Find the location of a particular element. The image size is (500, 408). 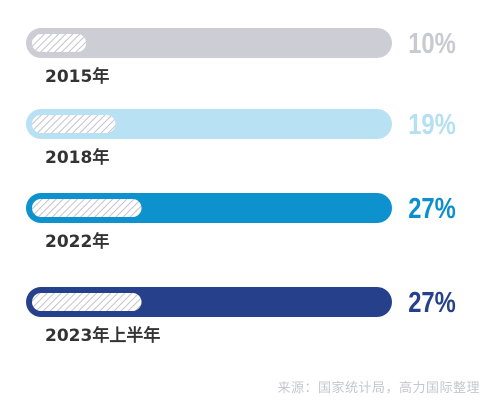

source-note: 来源：国家统计局，高力国际整理 is located at coordinates (378, 388).